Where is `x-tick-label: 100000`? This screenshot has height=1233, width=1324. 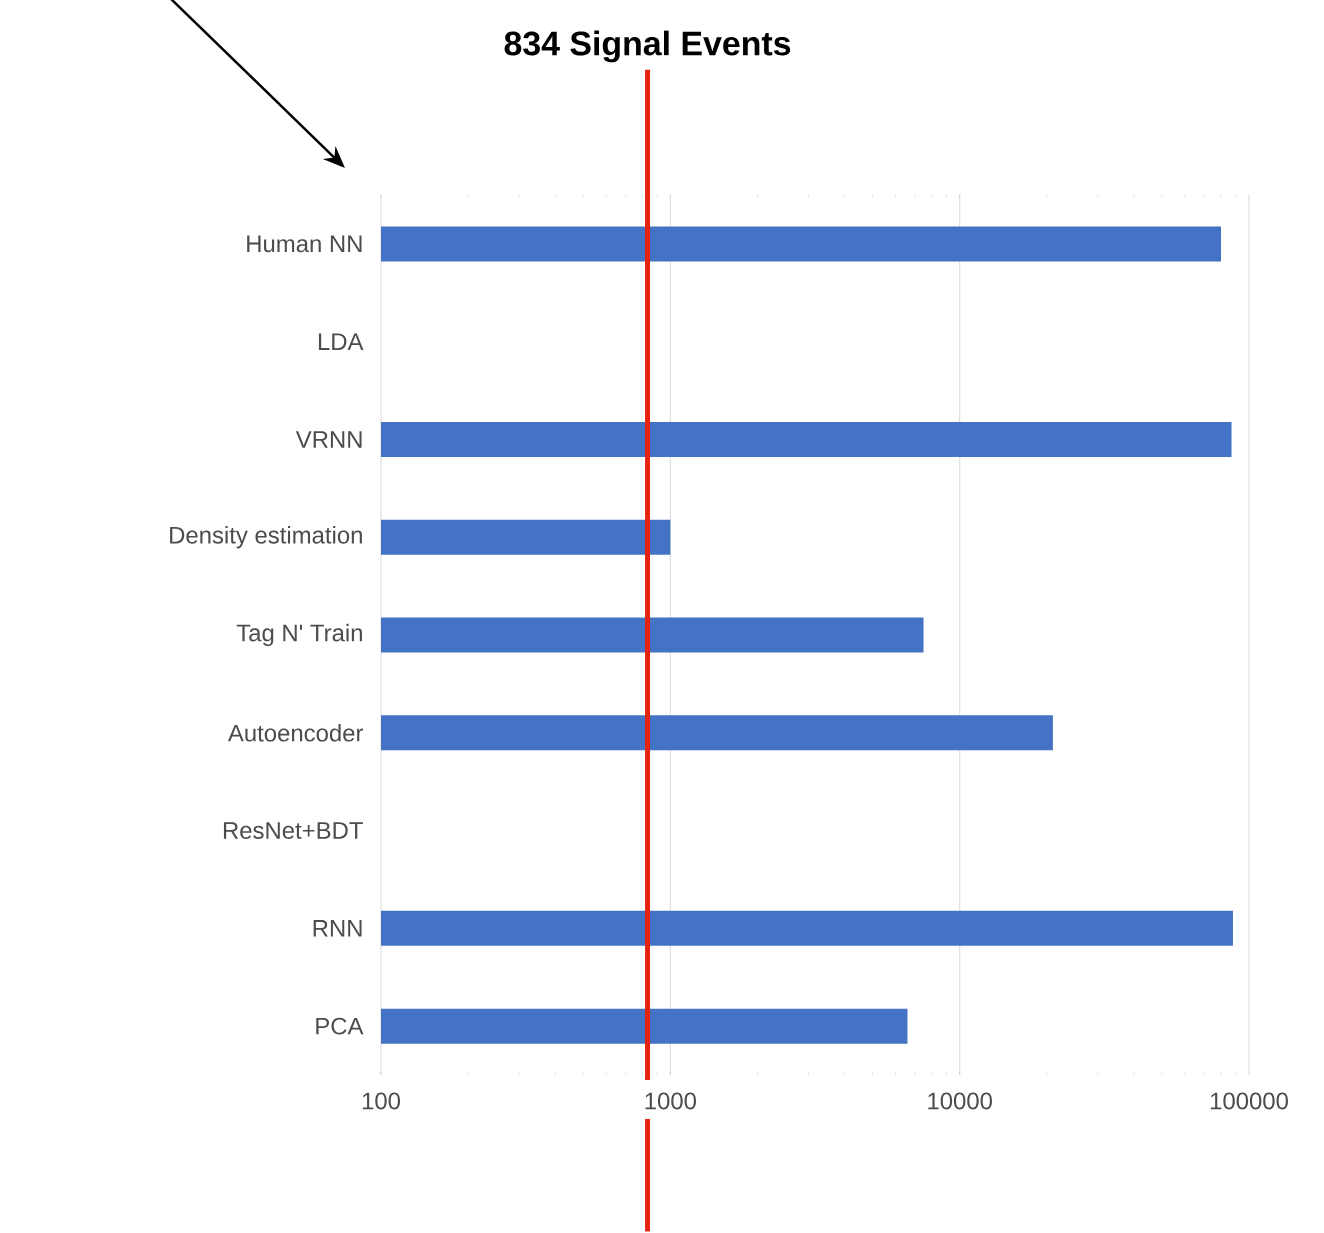
x-tick-label: 100000 is located at coordinates (1249, 1101).